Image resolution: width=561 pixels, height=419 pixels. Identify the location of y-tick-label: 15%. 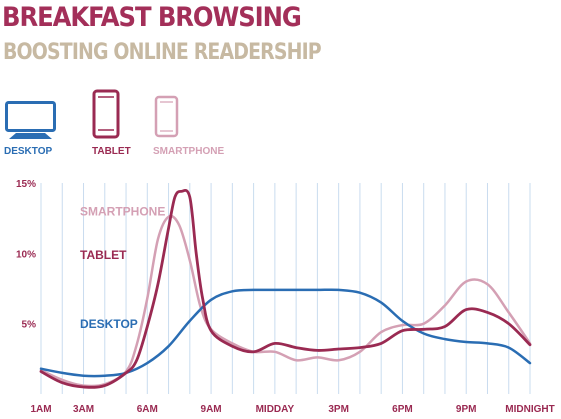
(26, 184).